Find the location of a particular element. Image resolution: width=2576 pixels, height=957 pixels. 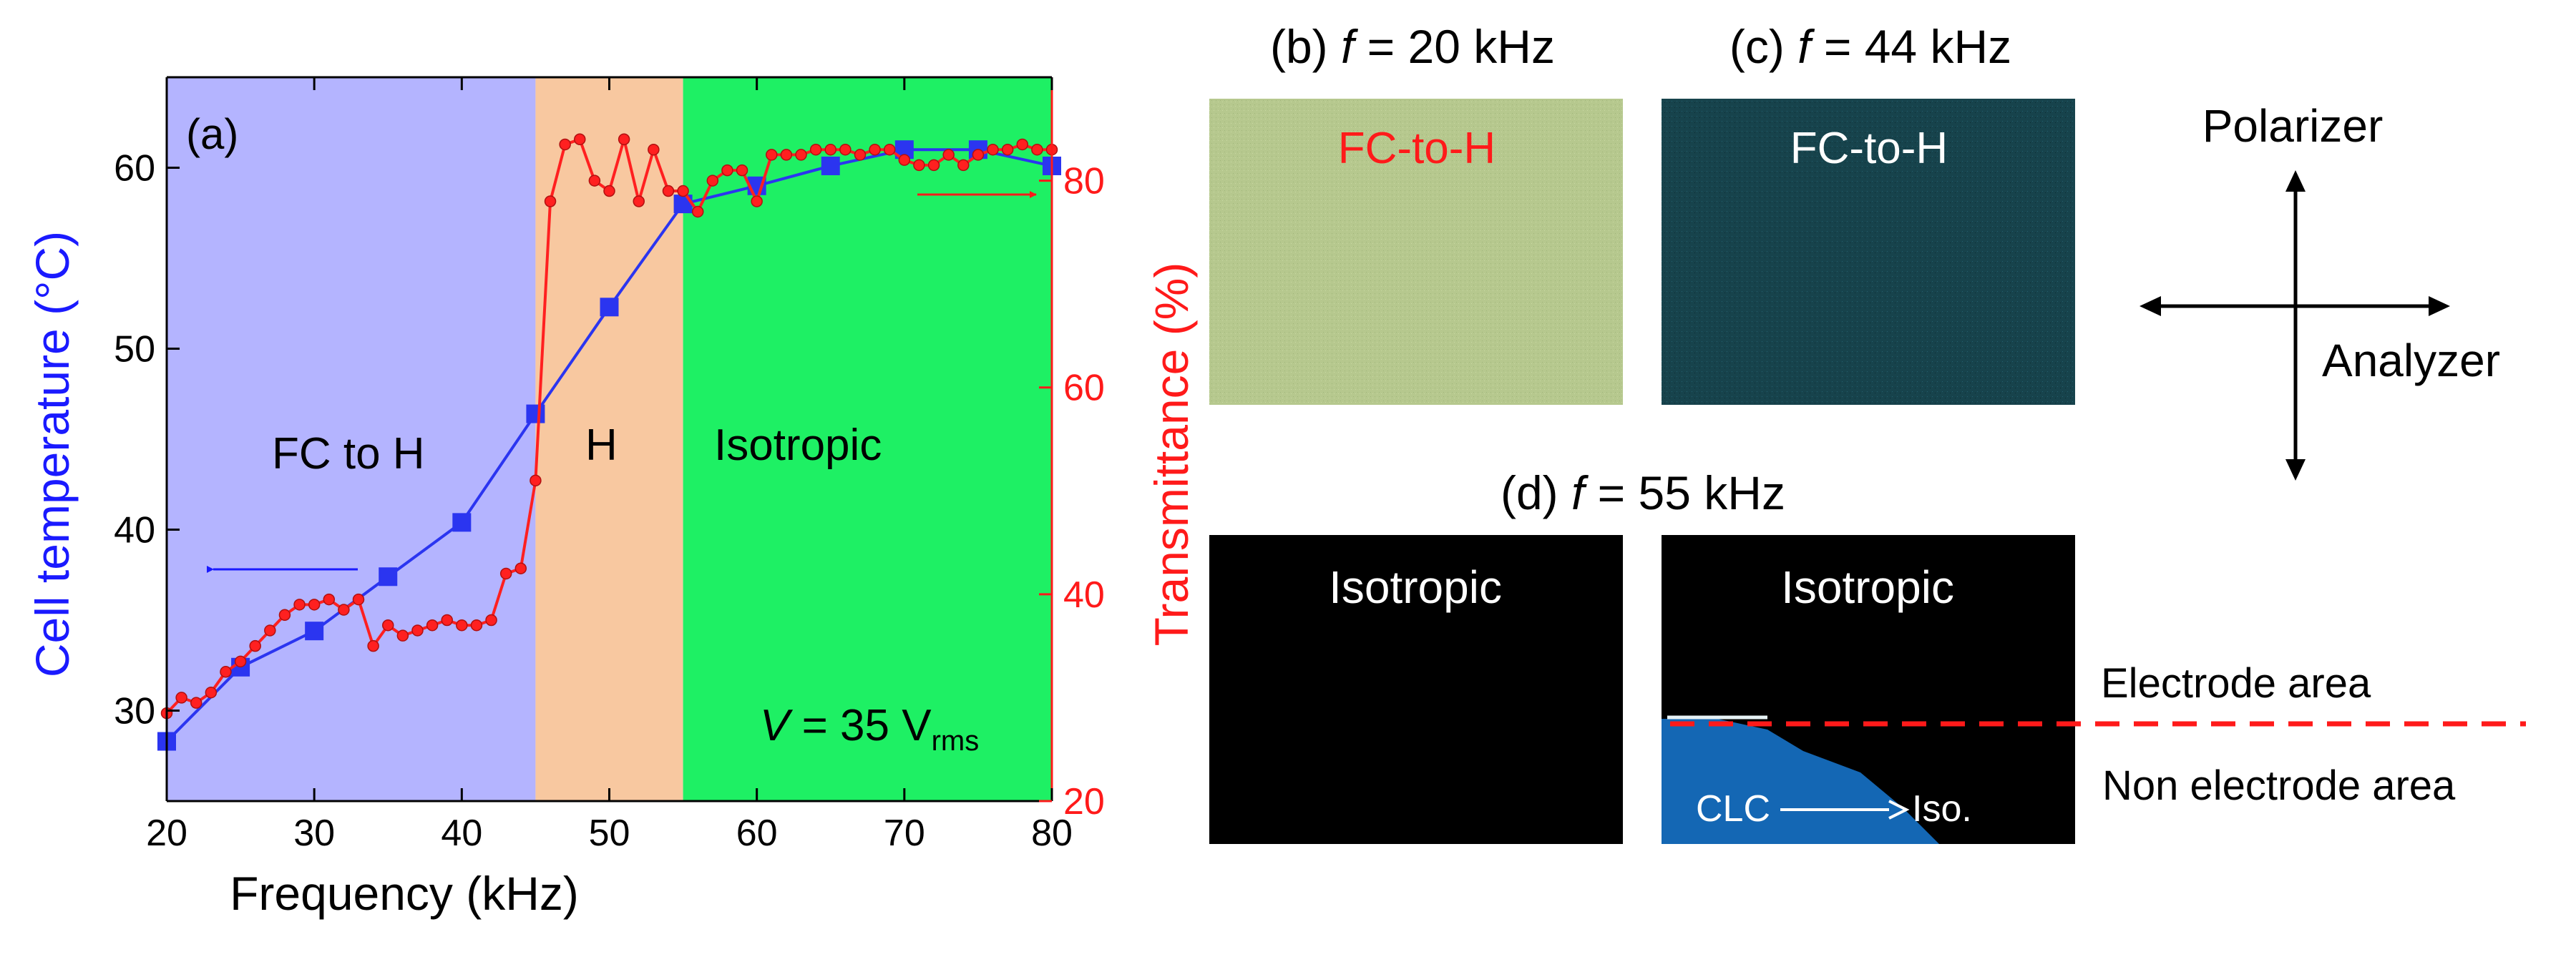

x-tick-label: 60 is located at coordinates (757, 833).